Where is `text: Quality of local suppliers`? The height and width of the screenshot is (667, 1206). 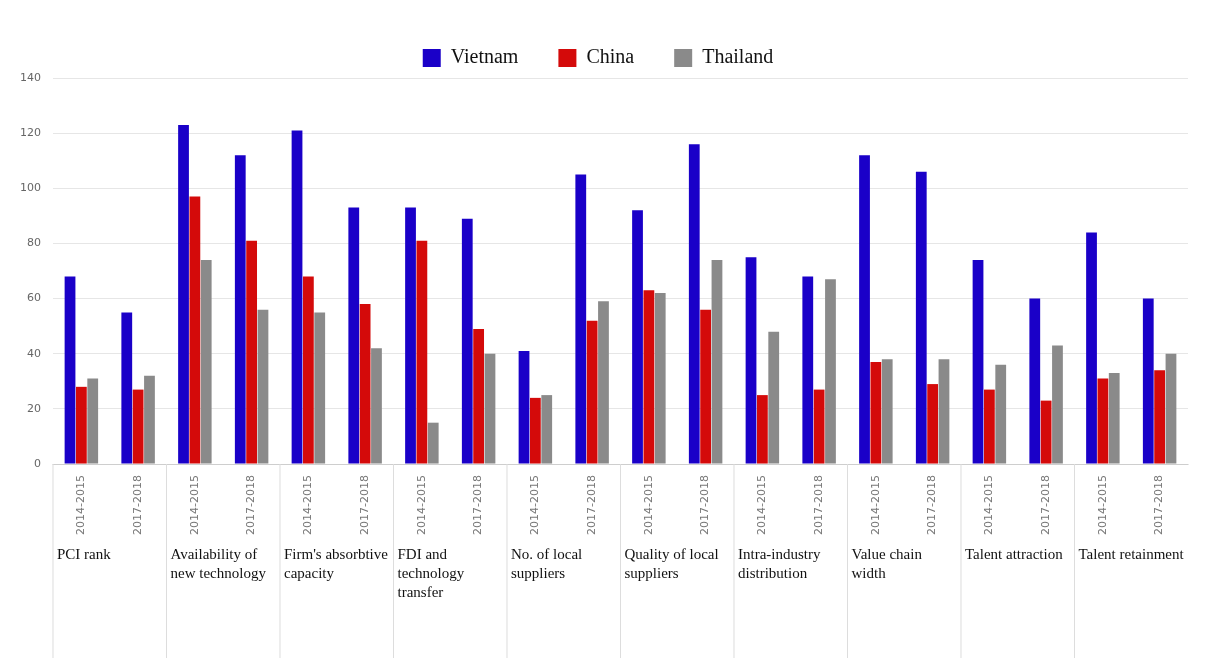 text: Quality of local suppliers is located at coordinates (671, 564).